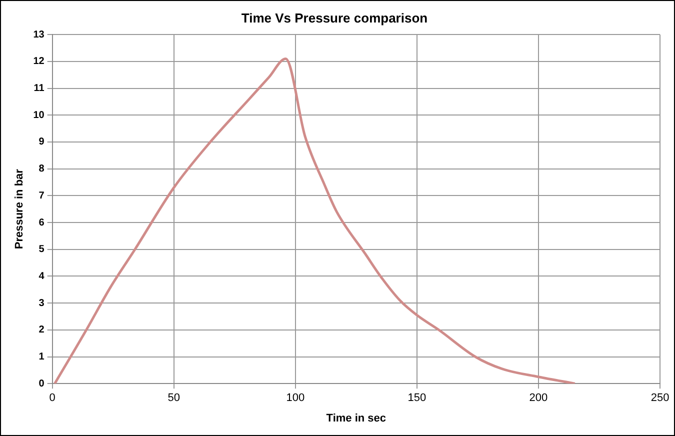 This screenshot has height=436, width=675. I want to click on y-tick-label: 3, so click(41, 303).